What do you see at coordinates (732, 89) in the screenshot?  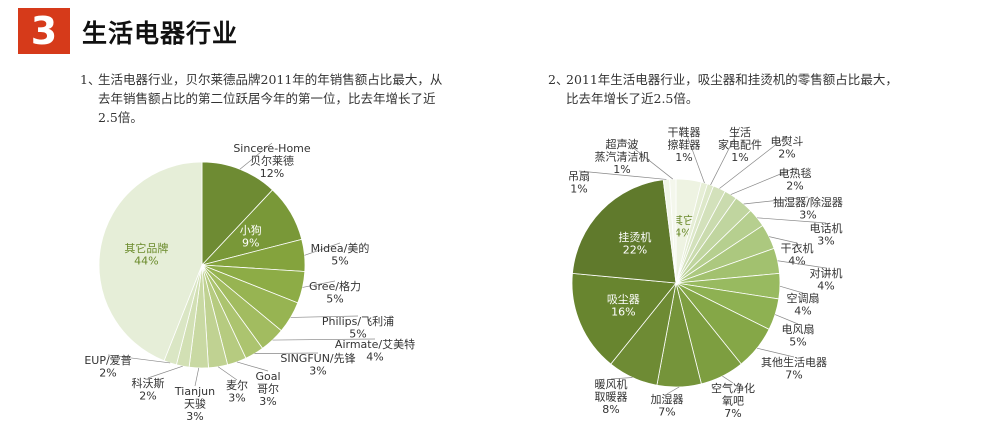 I see `note-2-text: 2011年生活电器行业，吸尘器和挂烫机的零售额占比最大，比去年增长了近2.5倍。` at bounding box center [732, 89].